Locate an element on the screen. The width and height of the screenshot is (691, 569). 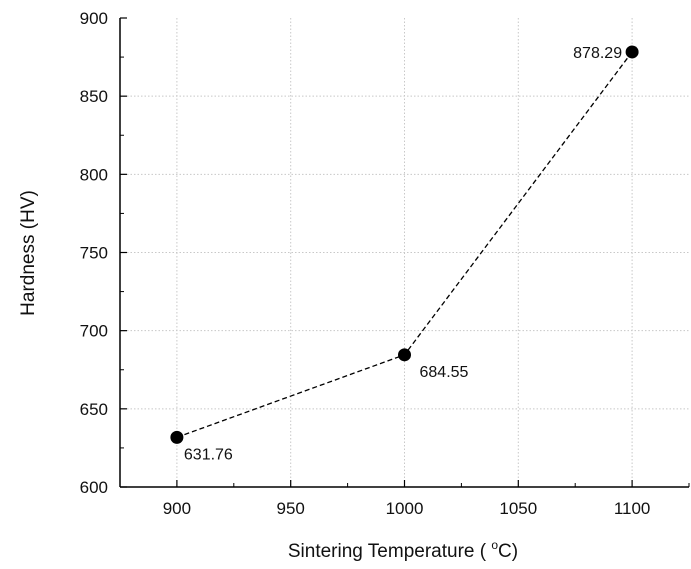
x-tick-label: 1050 is located at coordinates (518, 508).